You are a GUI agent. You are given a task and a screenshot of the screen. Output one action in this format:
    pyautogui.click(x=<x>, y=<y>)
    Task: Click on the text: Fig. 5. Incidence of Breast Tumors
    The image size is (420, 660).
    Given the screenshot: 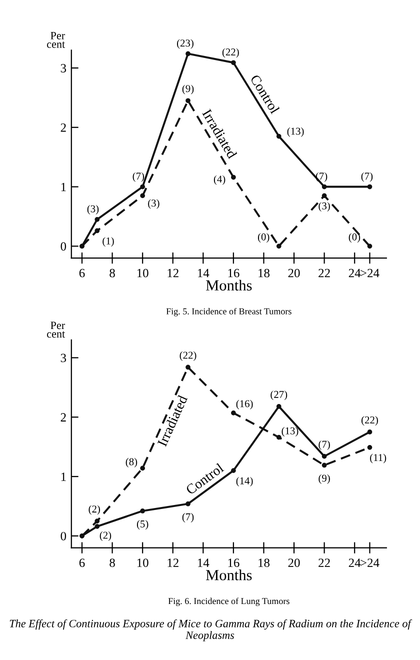 What is the action you would take?
    pyautogui.click(x=229, y=312)
    